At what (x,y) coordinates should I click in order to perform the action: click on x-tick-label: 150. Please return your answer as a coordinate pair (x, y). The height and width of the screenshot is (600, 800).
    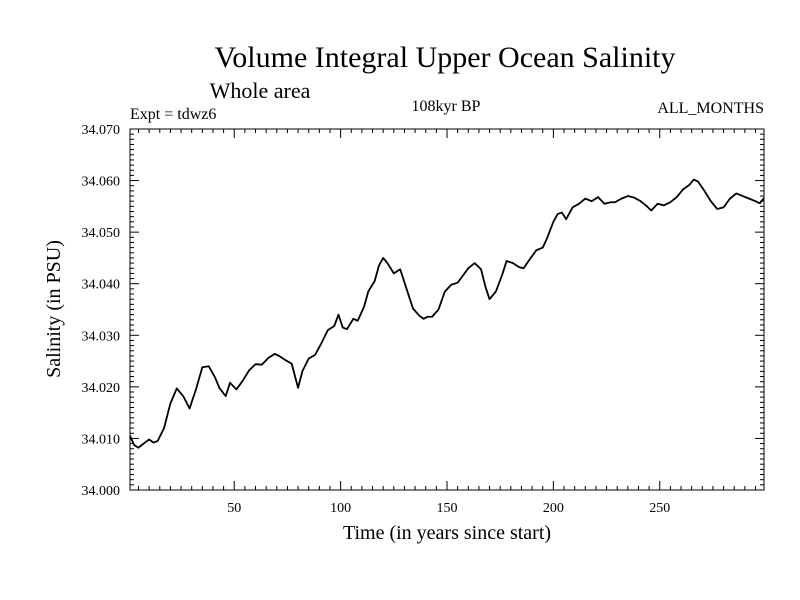
    Looking at the image, I should click on (447, 508).